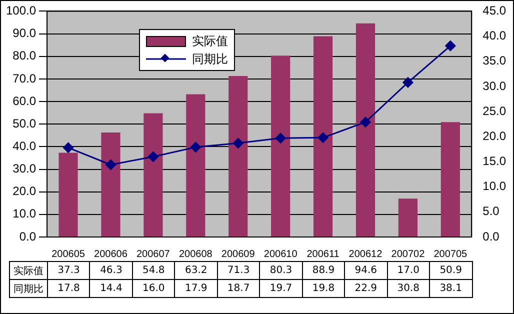 Image resolution: width=514 pixels, height=314 pixels. What do you see at coordinates (24, 101) in the screenshot?
I see `y-tick-label: 60.0` at bounding box center [24, 101].